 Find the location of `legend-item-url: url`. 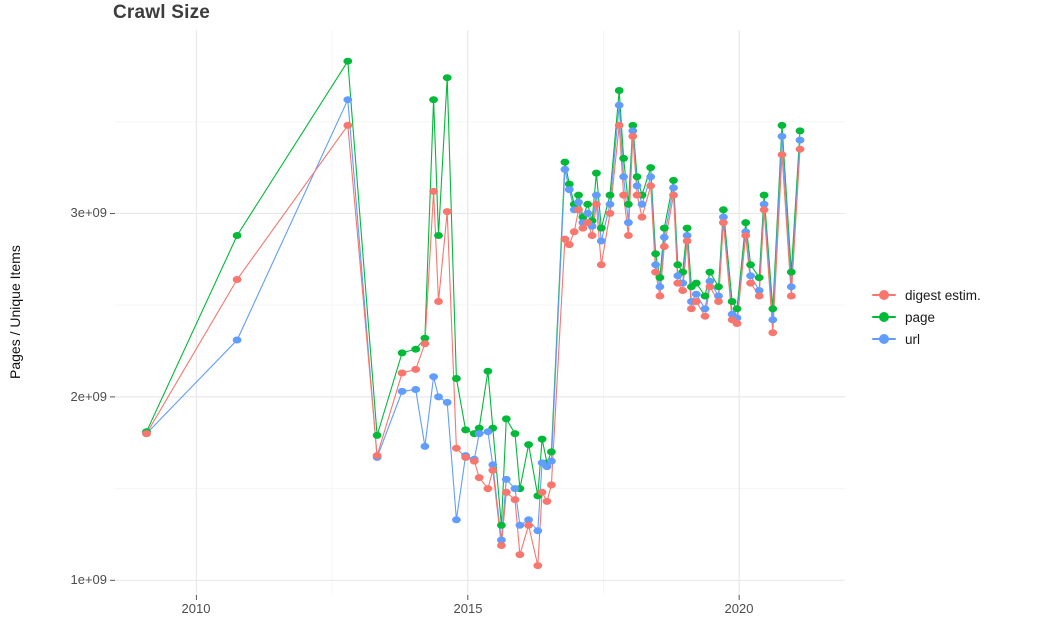

legend-item-url: url is located at coordinates (926, 339).